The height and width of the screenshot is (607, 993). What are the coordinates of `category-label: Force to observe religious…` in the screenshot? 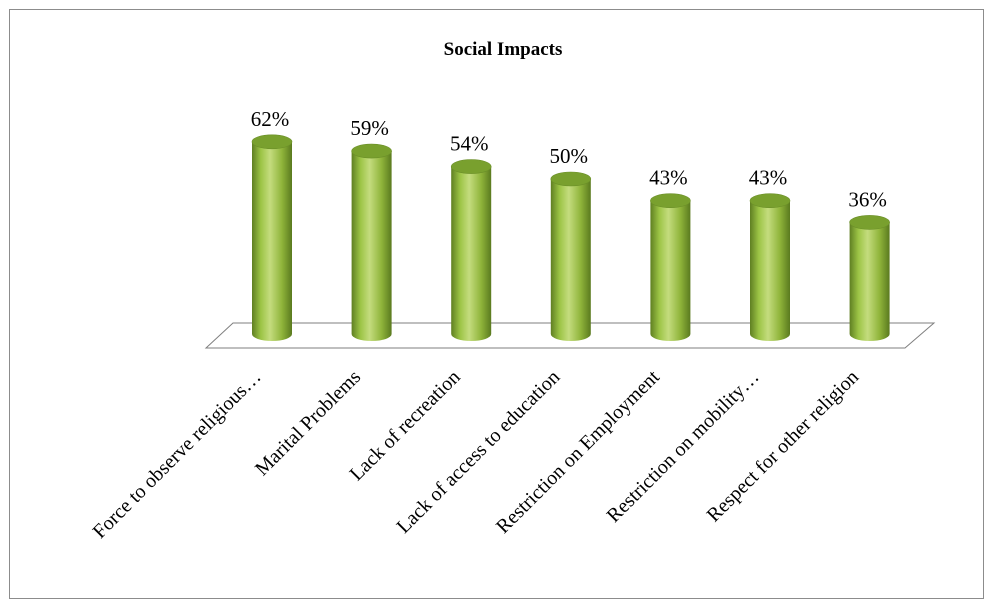 It's located at (177, 454).